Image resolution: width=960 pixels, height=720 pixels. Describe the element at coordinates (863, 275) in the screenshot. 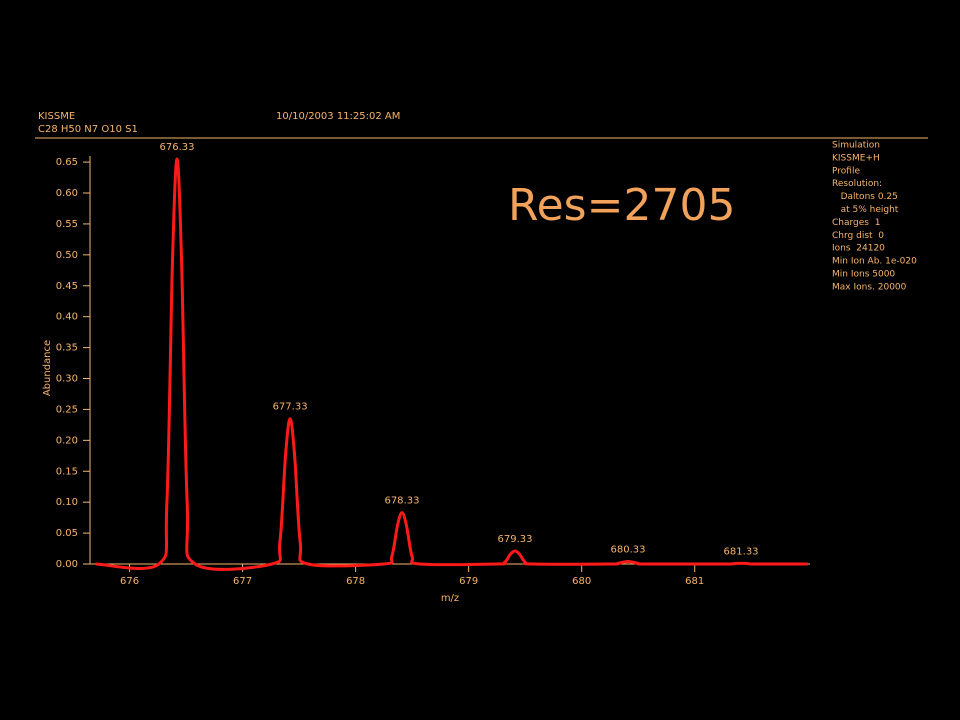

I see `info-line: Min Ions 5000` at that location.